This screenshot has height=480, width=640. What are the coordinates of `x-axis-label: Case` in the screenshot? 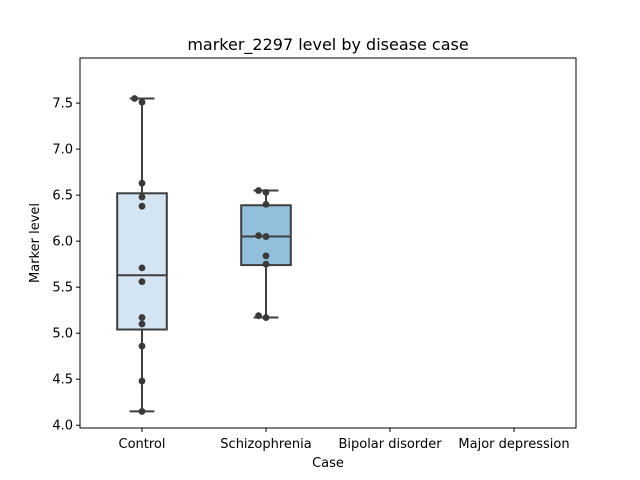 It's located at (328, 463).